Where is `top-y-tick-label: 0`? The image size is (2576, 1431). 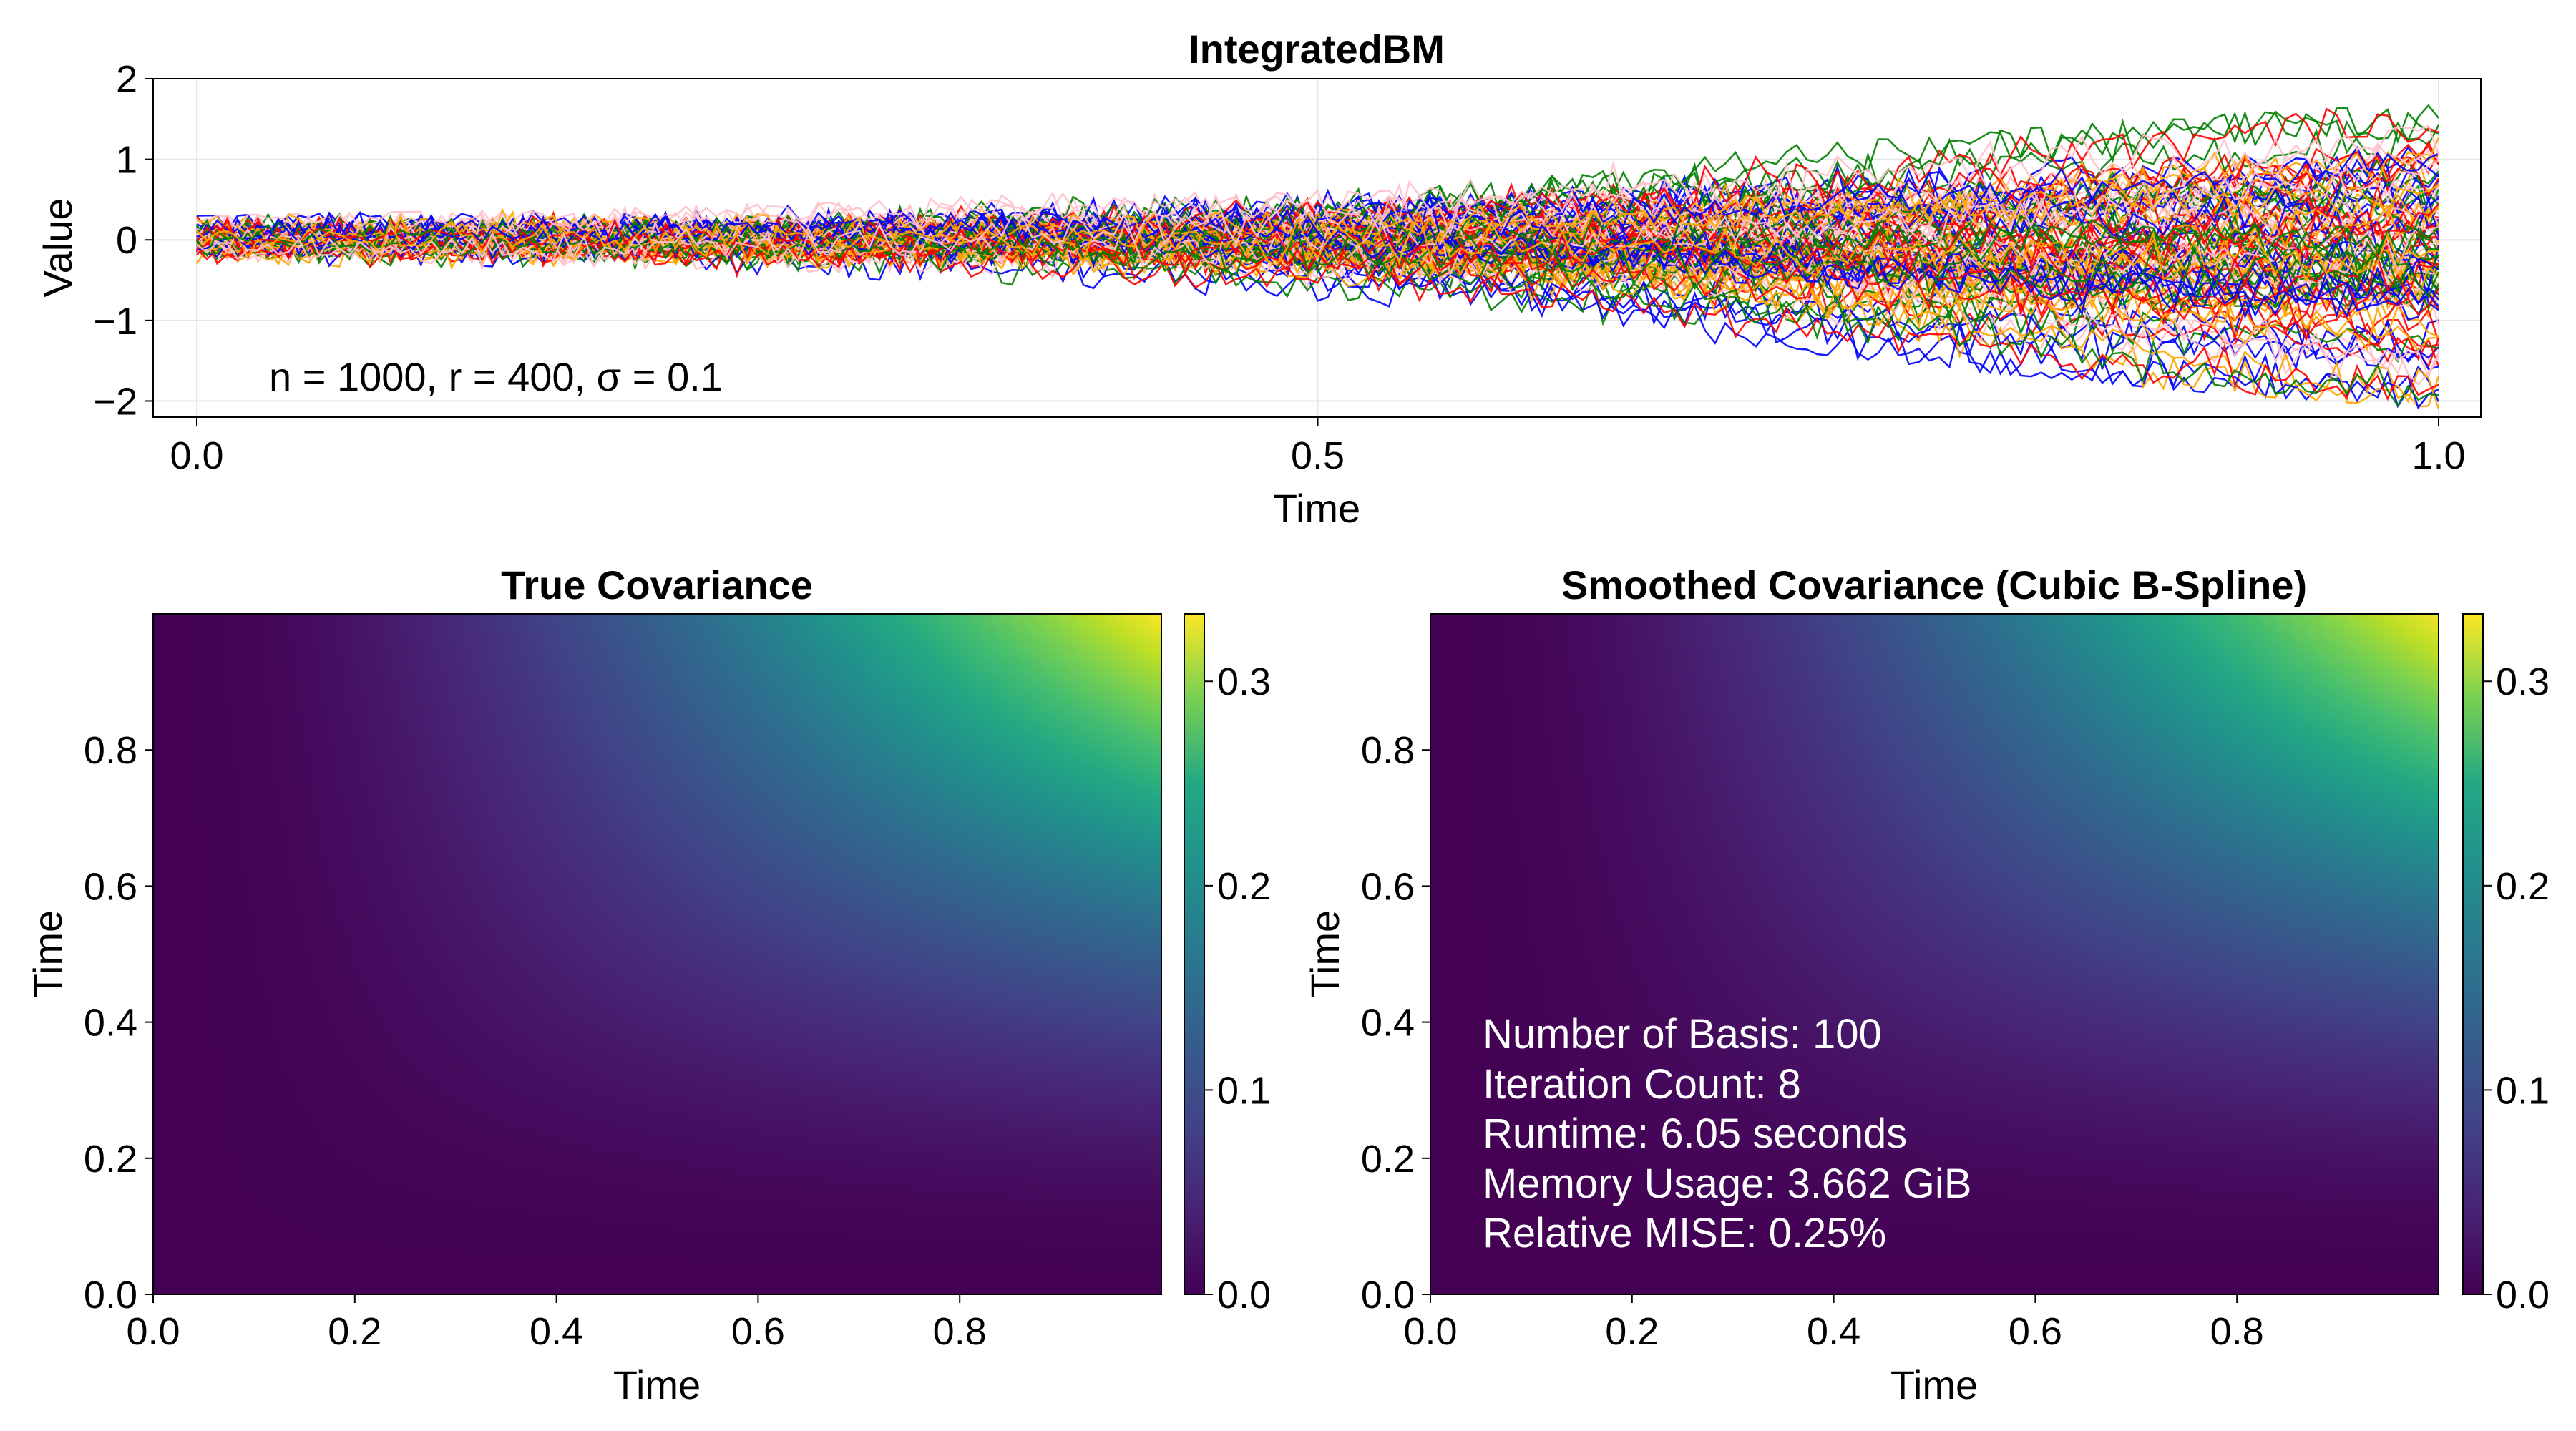
top-y-tick-label: 0 is located at coordinates (126, 241).